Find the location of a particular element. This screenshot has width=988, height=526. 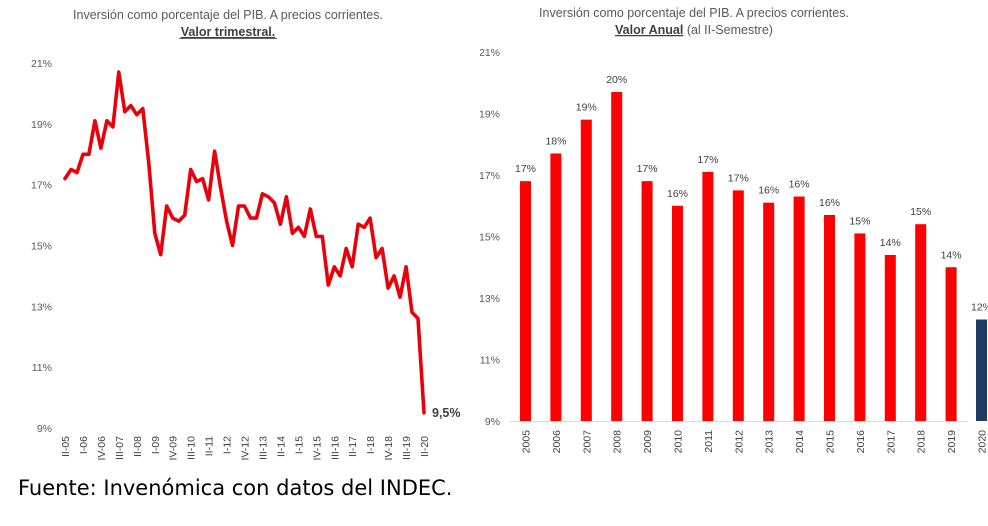

left-xtick-label: II-17 is located at coordinates (353, 446).